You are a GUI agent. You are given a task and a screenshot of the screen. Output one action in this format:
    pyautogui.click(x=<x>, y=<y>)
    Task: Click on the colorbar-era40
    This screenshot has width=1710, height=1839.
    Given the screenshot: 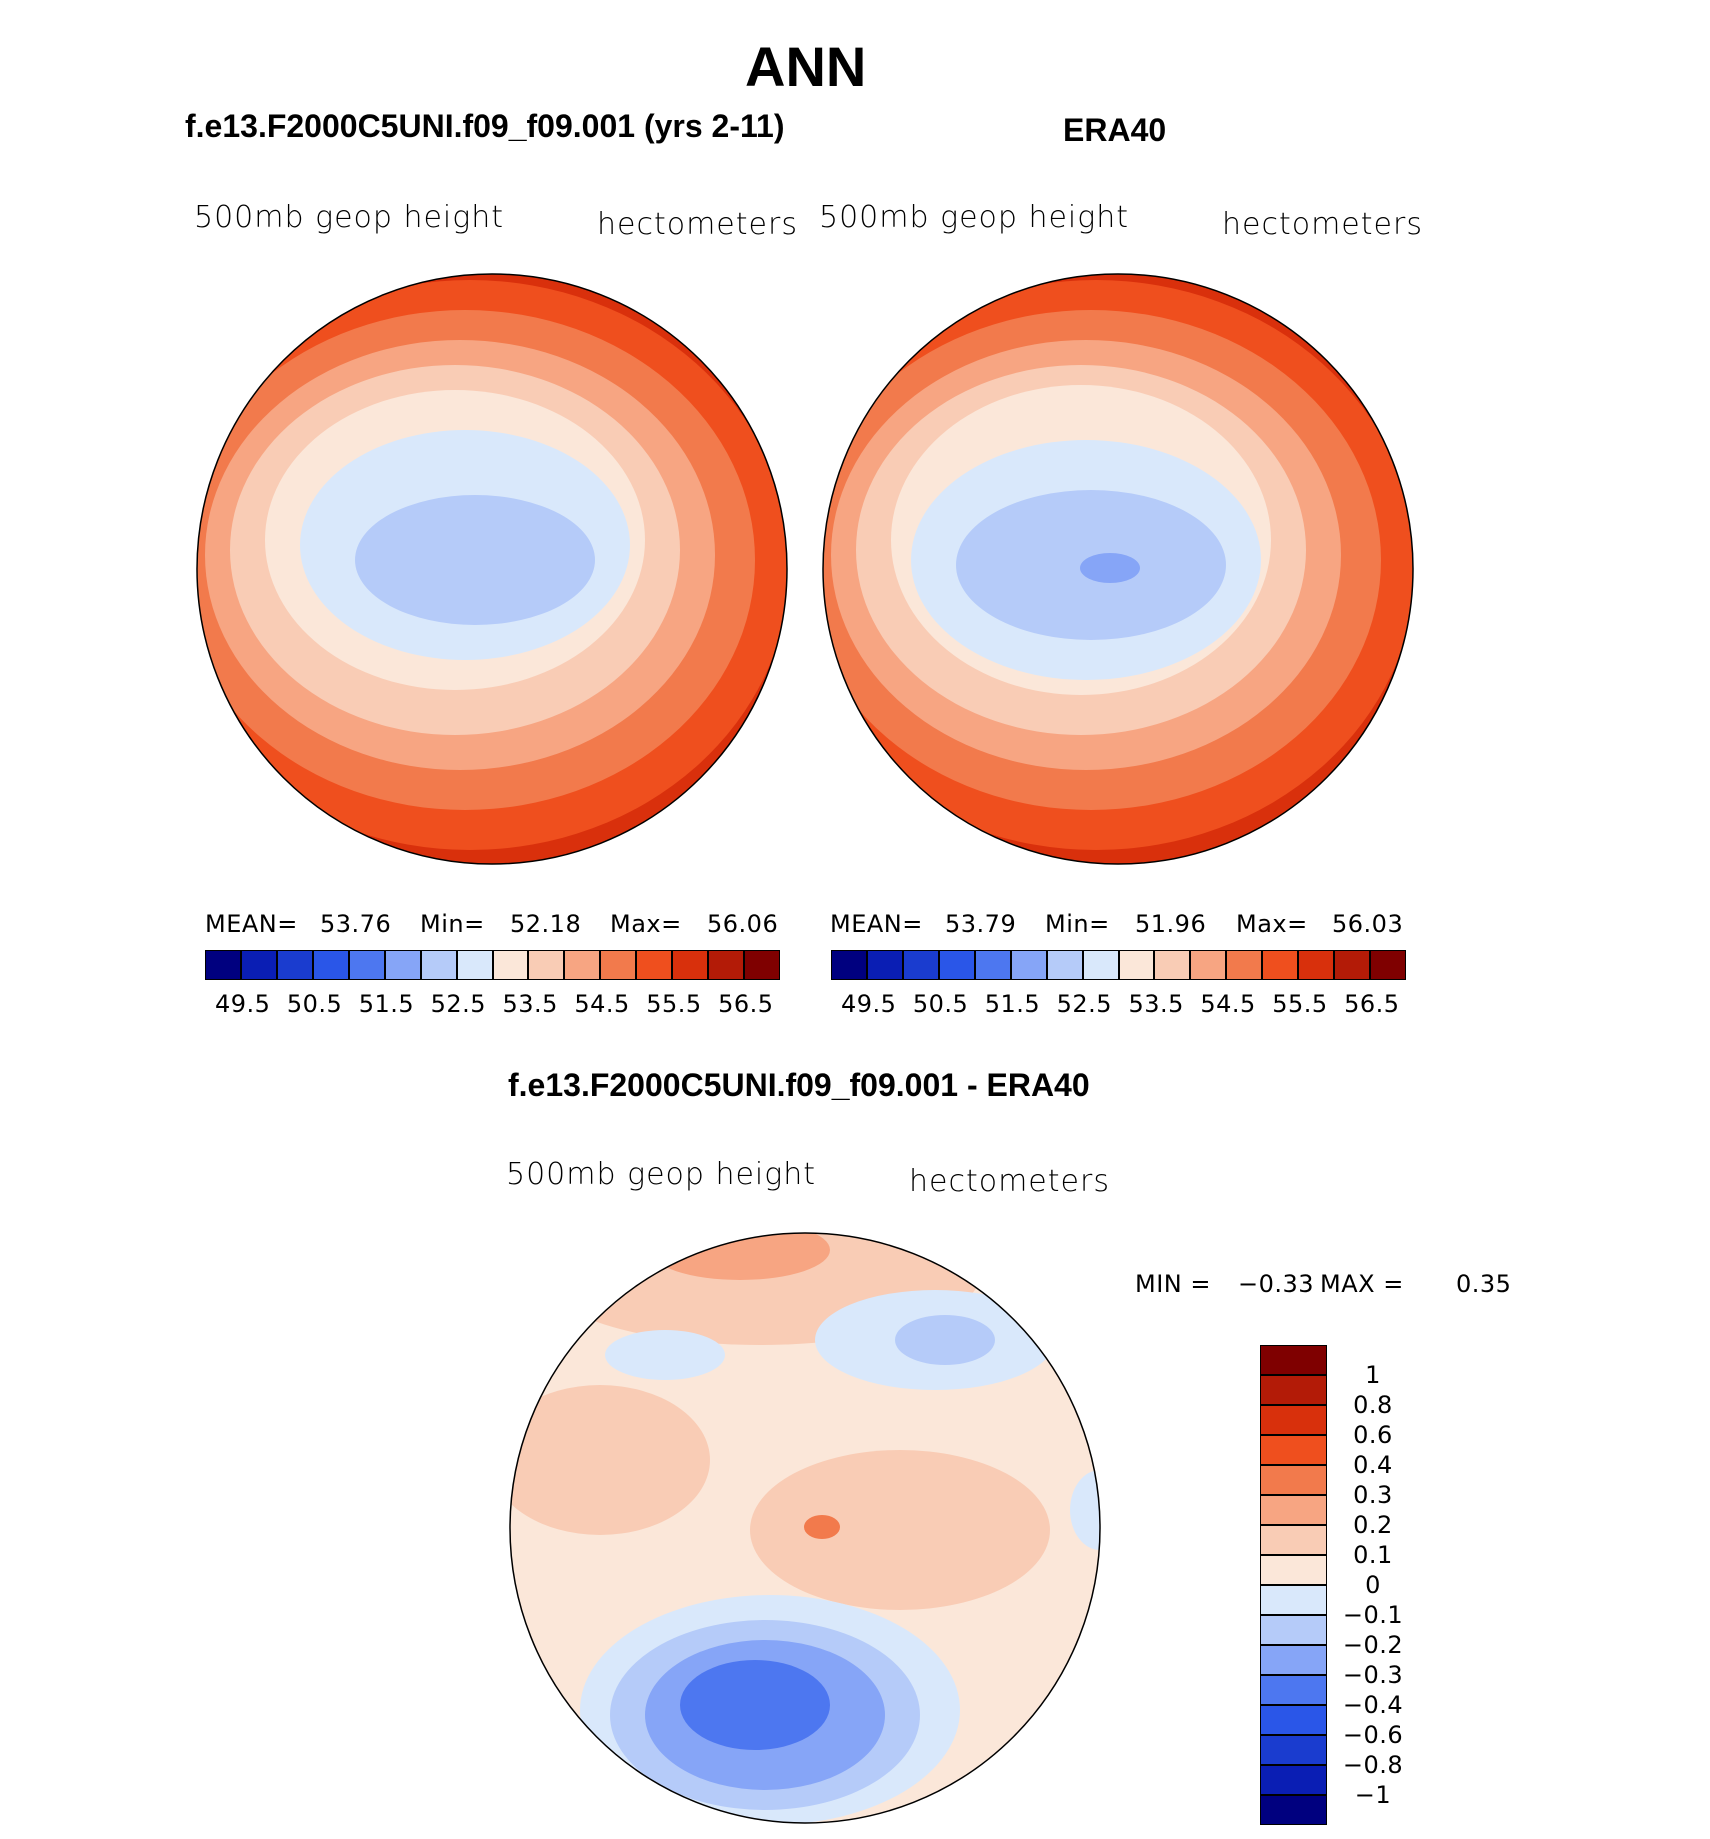 What is the action you would take?
    pyautogui.click(x=1118, y=965)
    